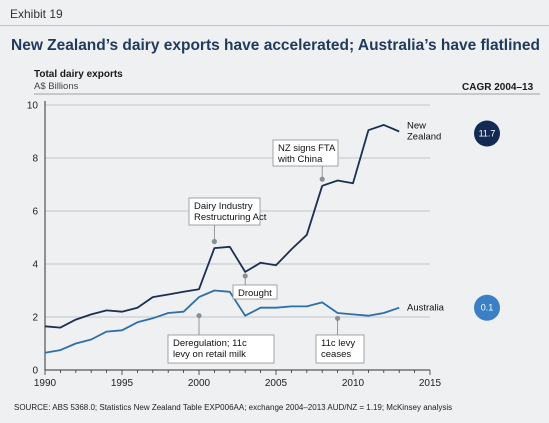 The height and width of the screenshot is (423, 549). I want to click on y-axis-unit: A$ Billions, so click(56, 86).